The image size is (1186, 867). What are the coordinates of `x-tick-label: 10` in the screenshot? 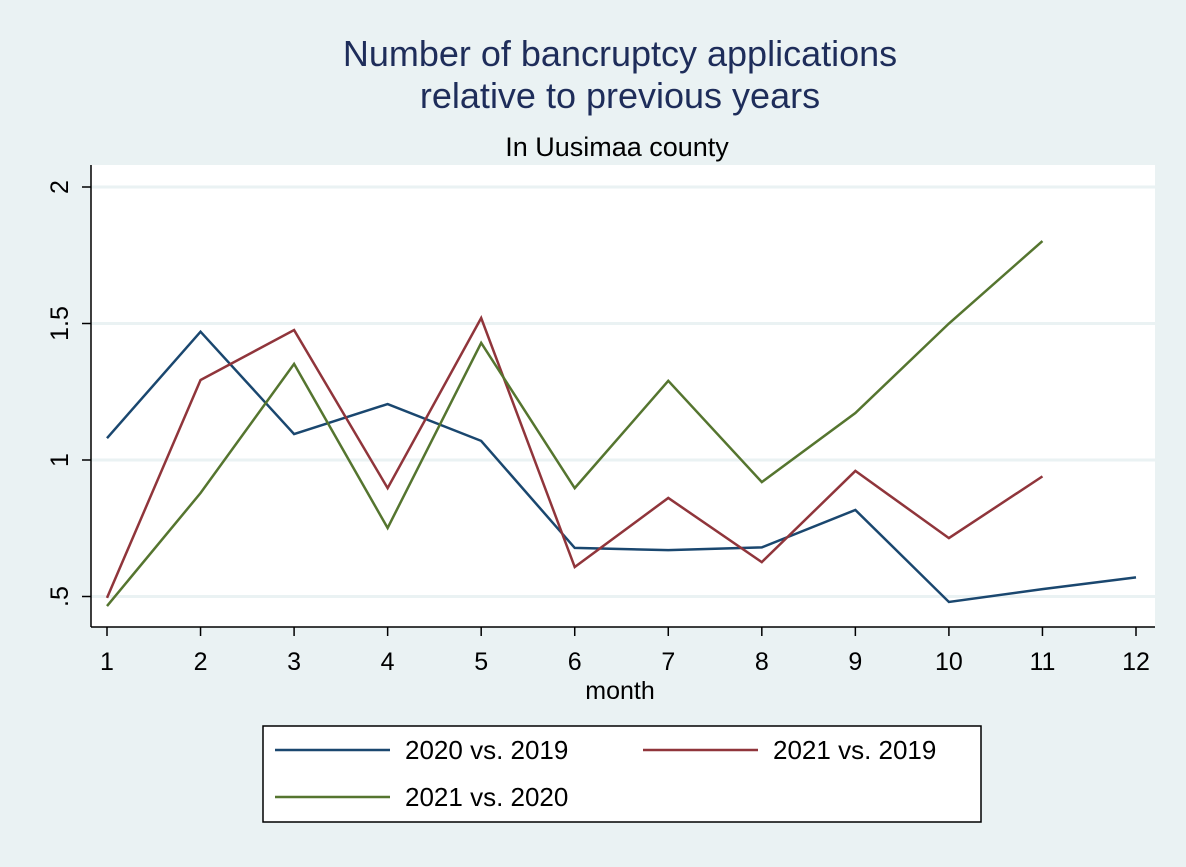 It's located at (949, 662).